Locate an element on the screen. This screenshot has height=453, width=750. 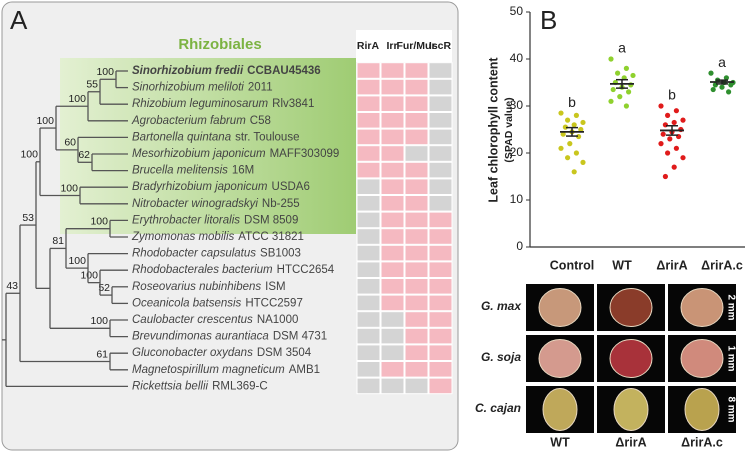
taxon-label: Caulobacter crescentus NA1000 is located at coordinates (215, 320).